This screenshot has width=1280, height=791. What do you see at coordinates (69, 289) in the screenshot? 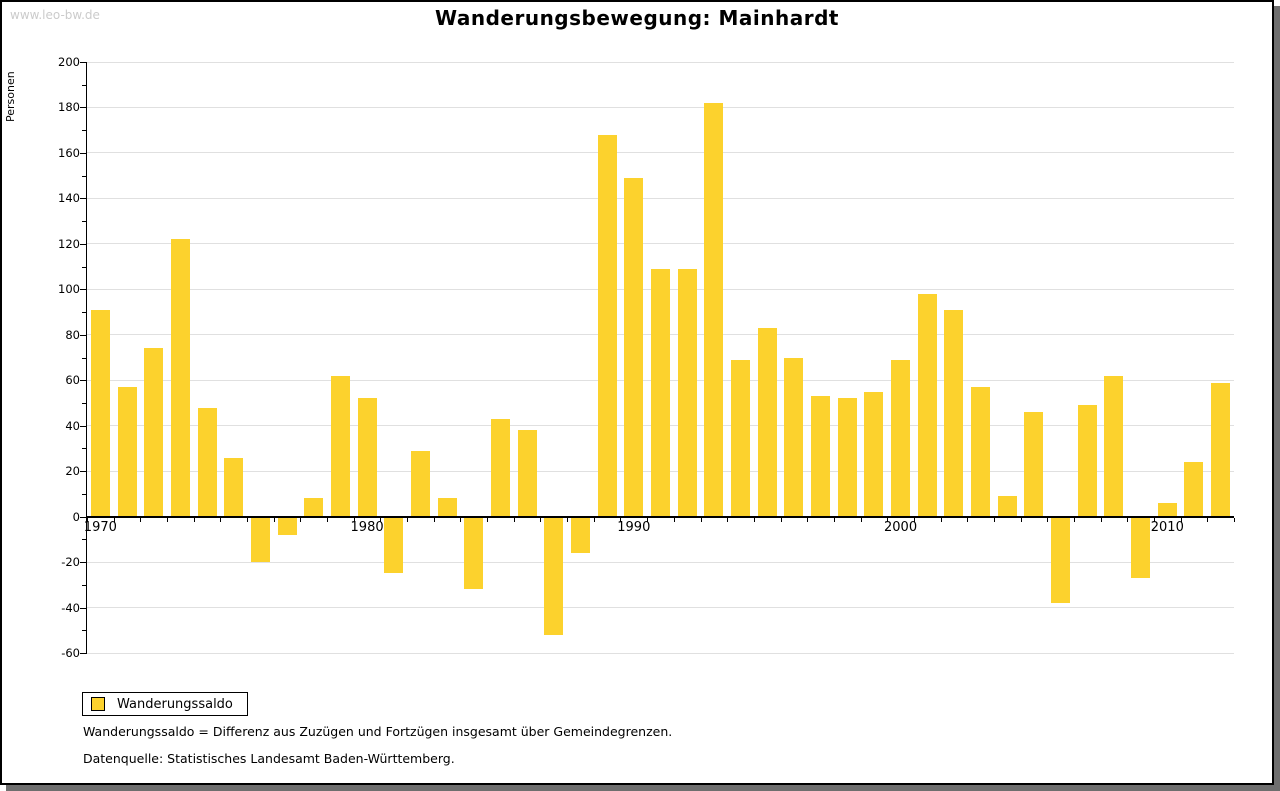
I see `y-tick-label: 100` at bounding box center [69, 289].